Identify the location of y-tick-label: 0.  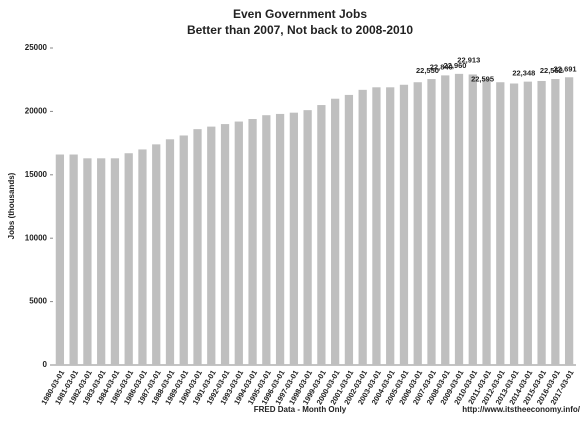
(45, 364).